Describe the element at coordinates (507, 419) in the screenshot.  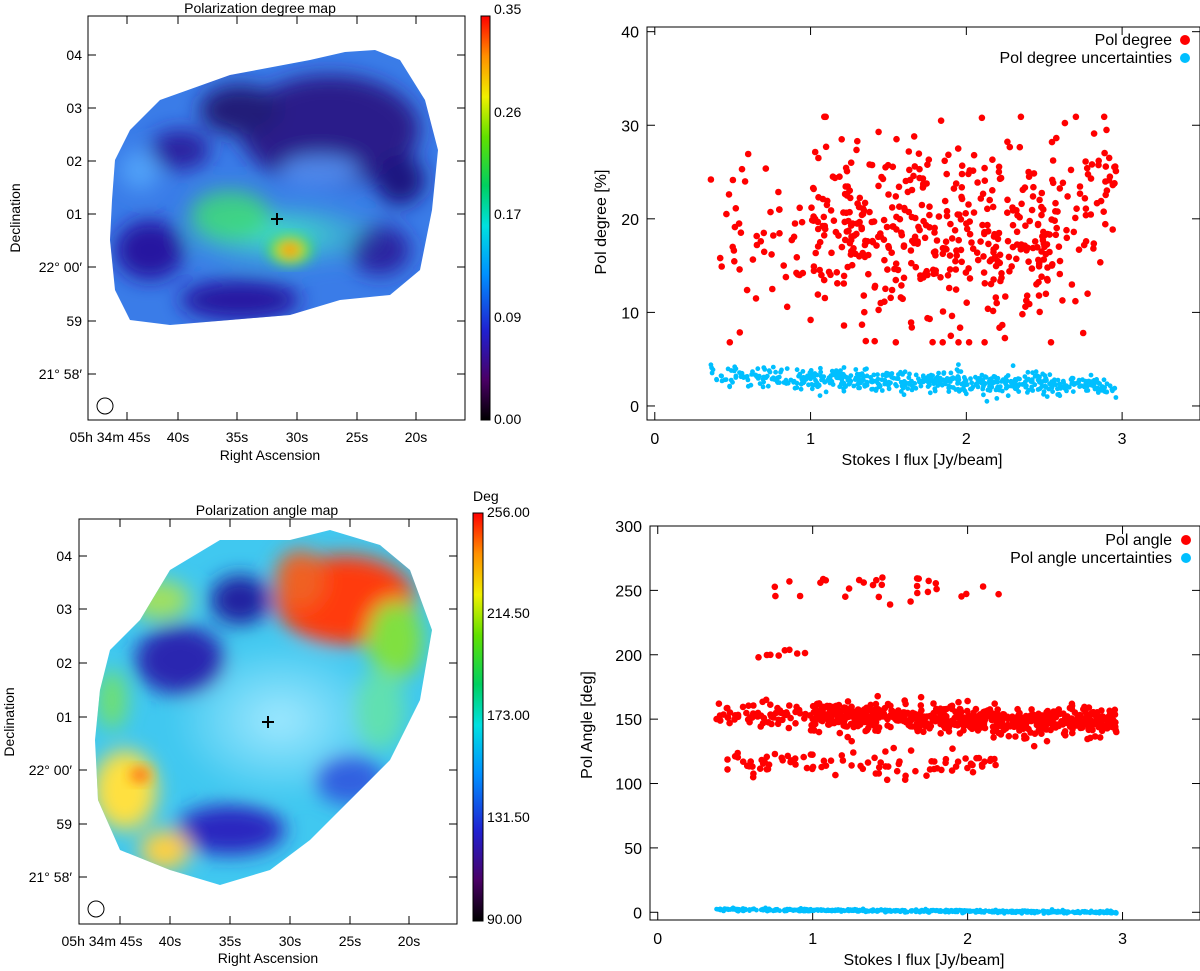
I see `degree-colorbar-tick-4: 0.00` at that location.